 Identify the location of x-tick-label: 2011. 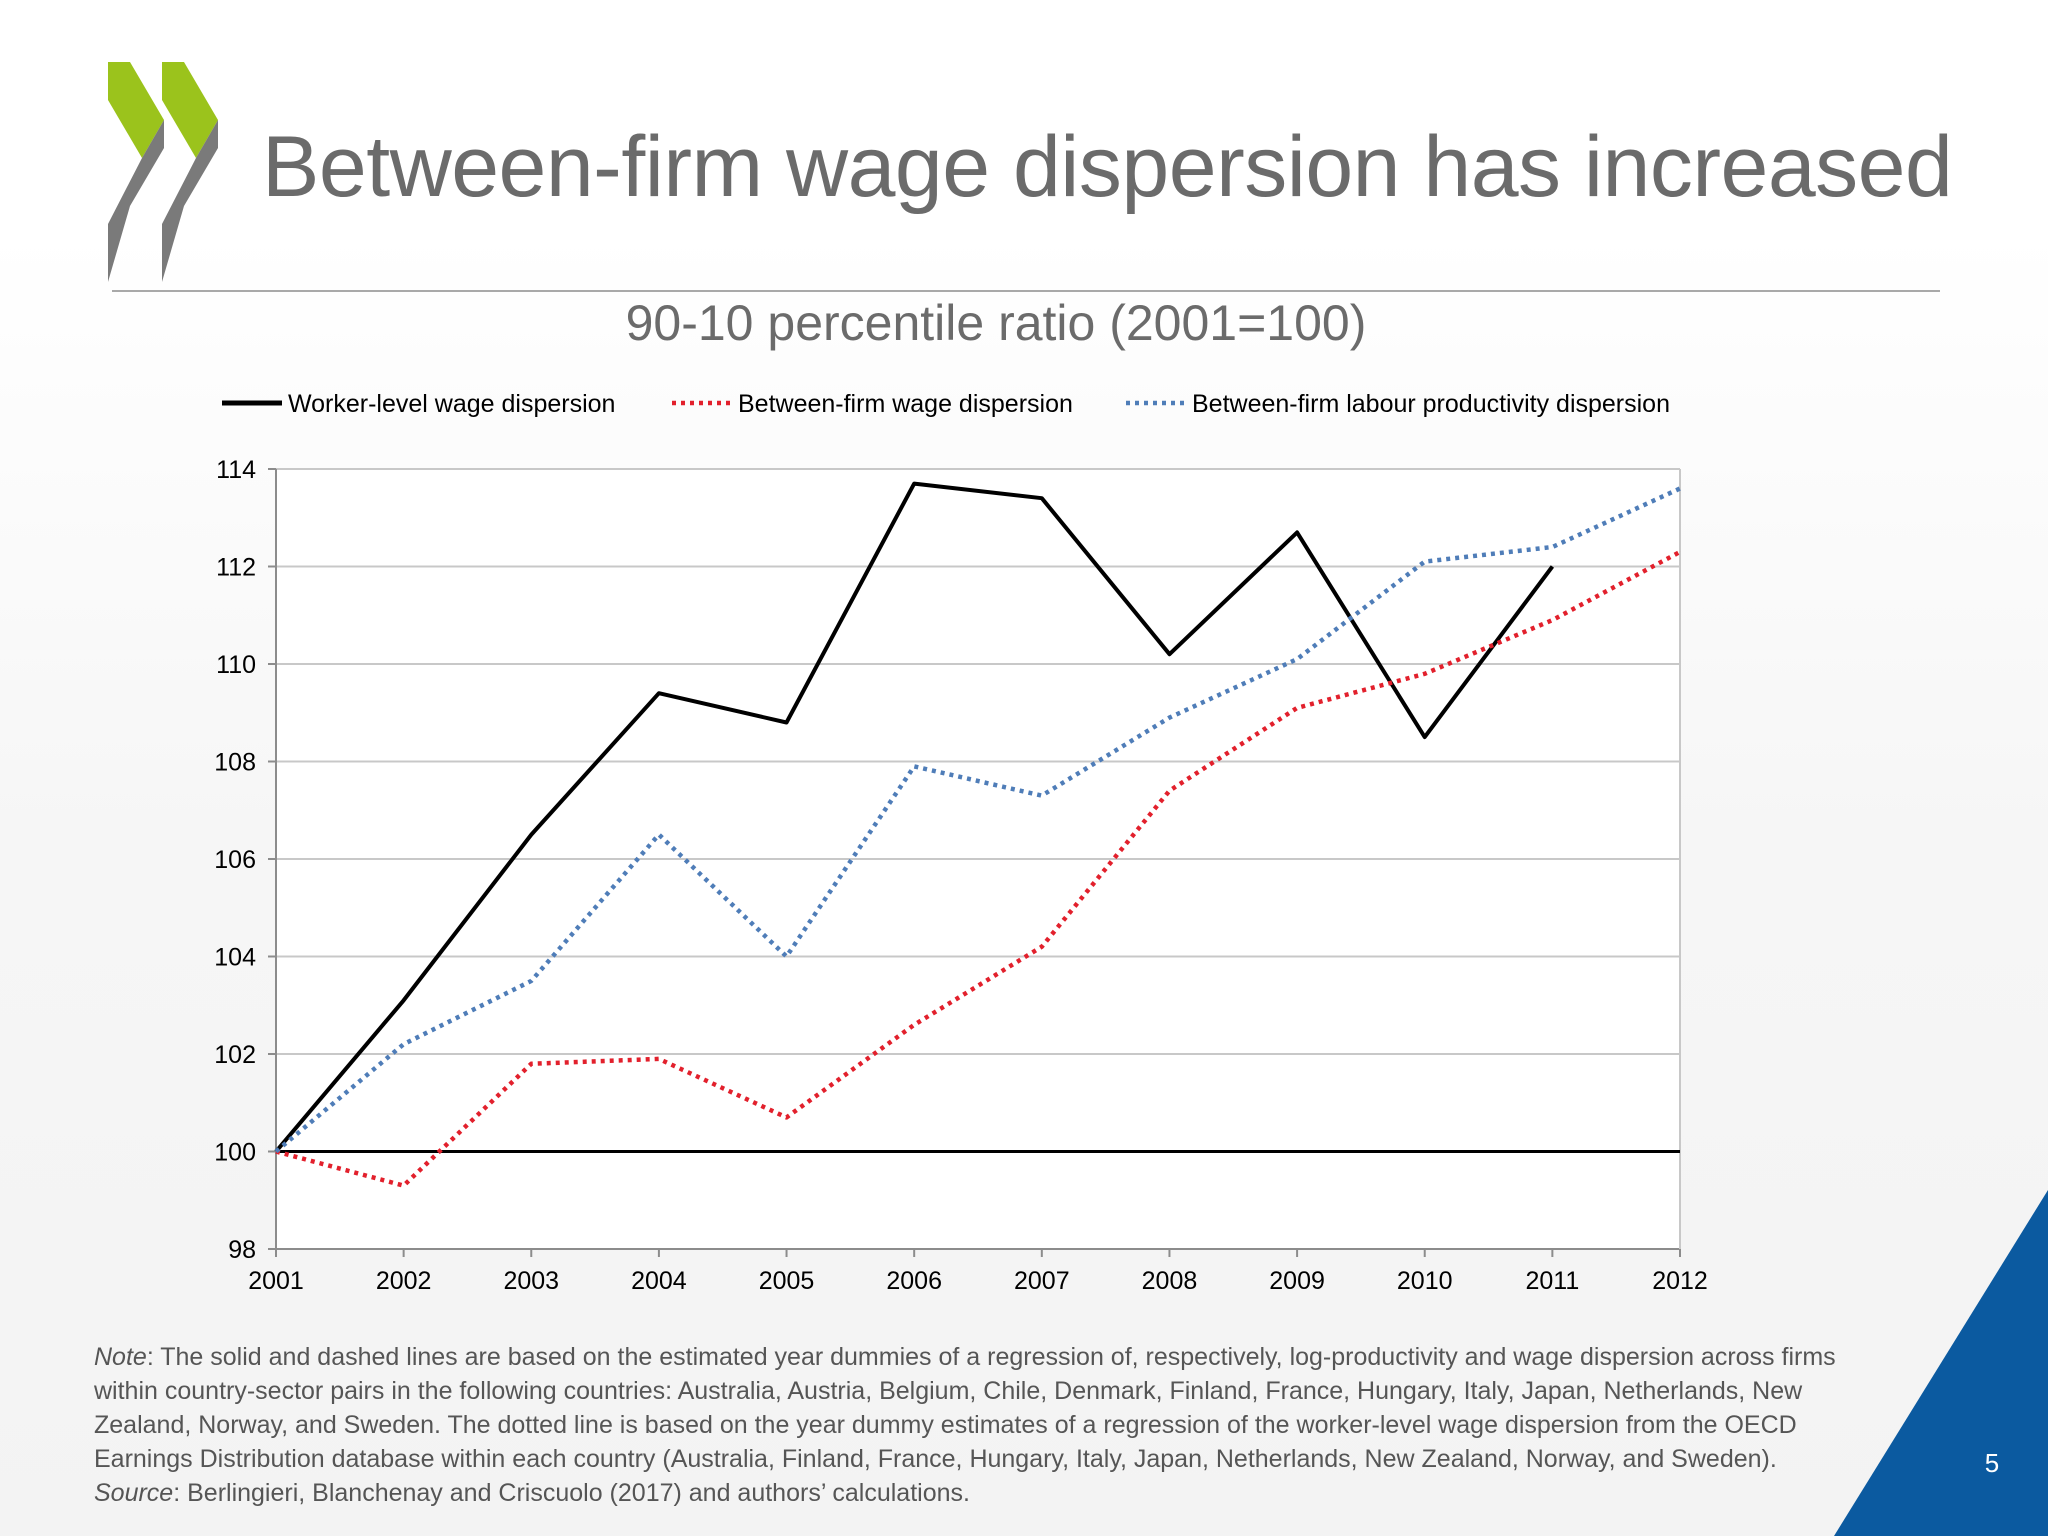
(1552, 1281).